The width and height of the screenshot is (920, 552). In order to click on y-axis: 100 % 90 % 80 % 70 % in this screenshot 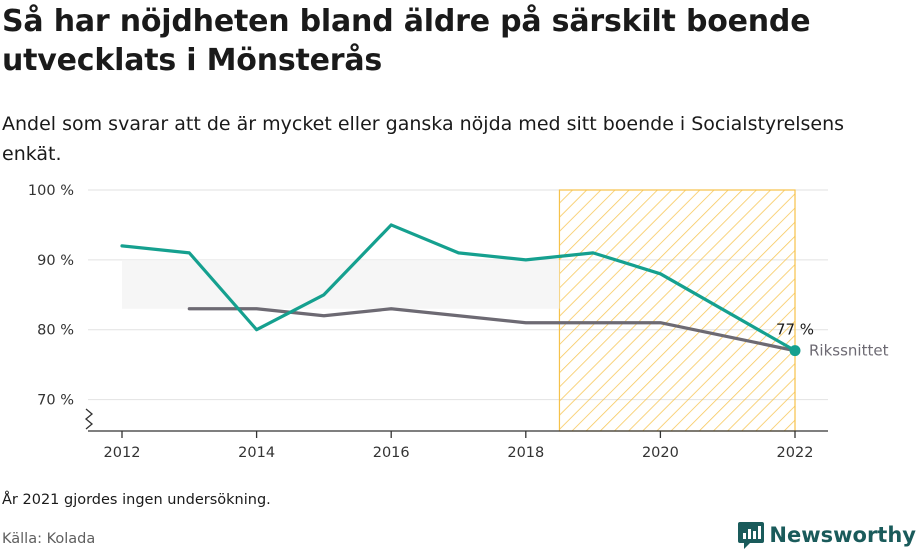, I will do `click(61, 306)`.